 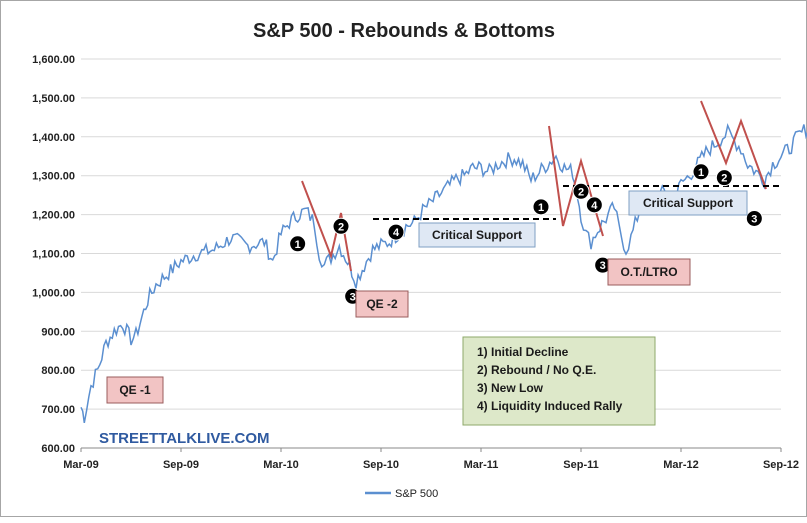 What do you see at coordinates (576, 181) in the screenshot?
I see `trend-line-2011` at bounding box center [576, 181].